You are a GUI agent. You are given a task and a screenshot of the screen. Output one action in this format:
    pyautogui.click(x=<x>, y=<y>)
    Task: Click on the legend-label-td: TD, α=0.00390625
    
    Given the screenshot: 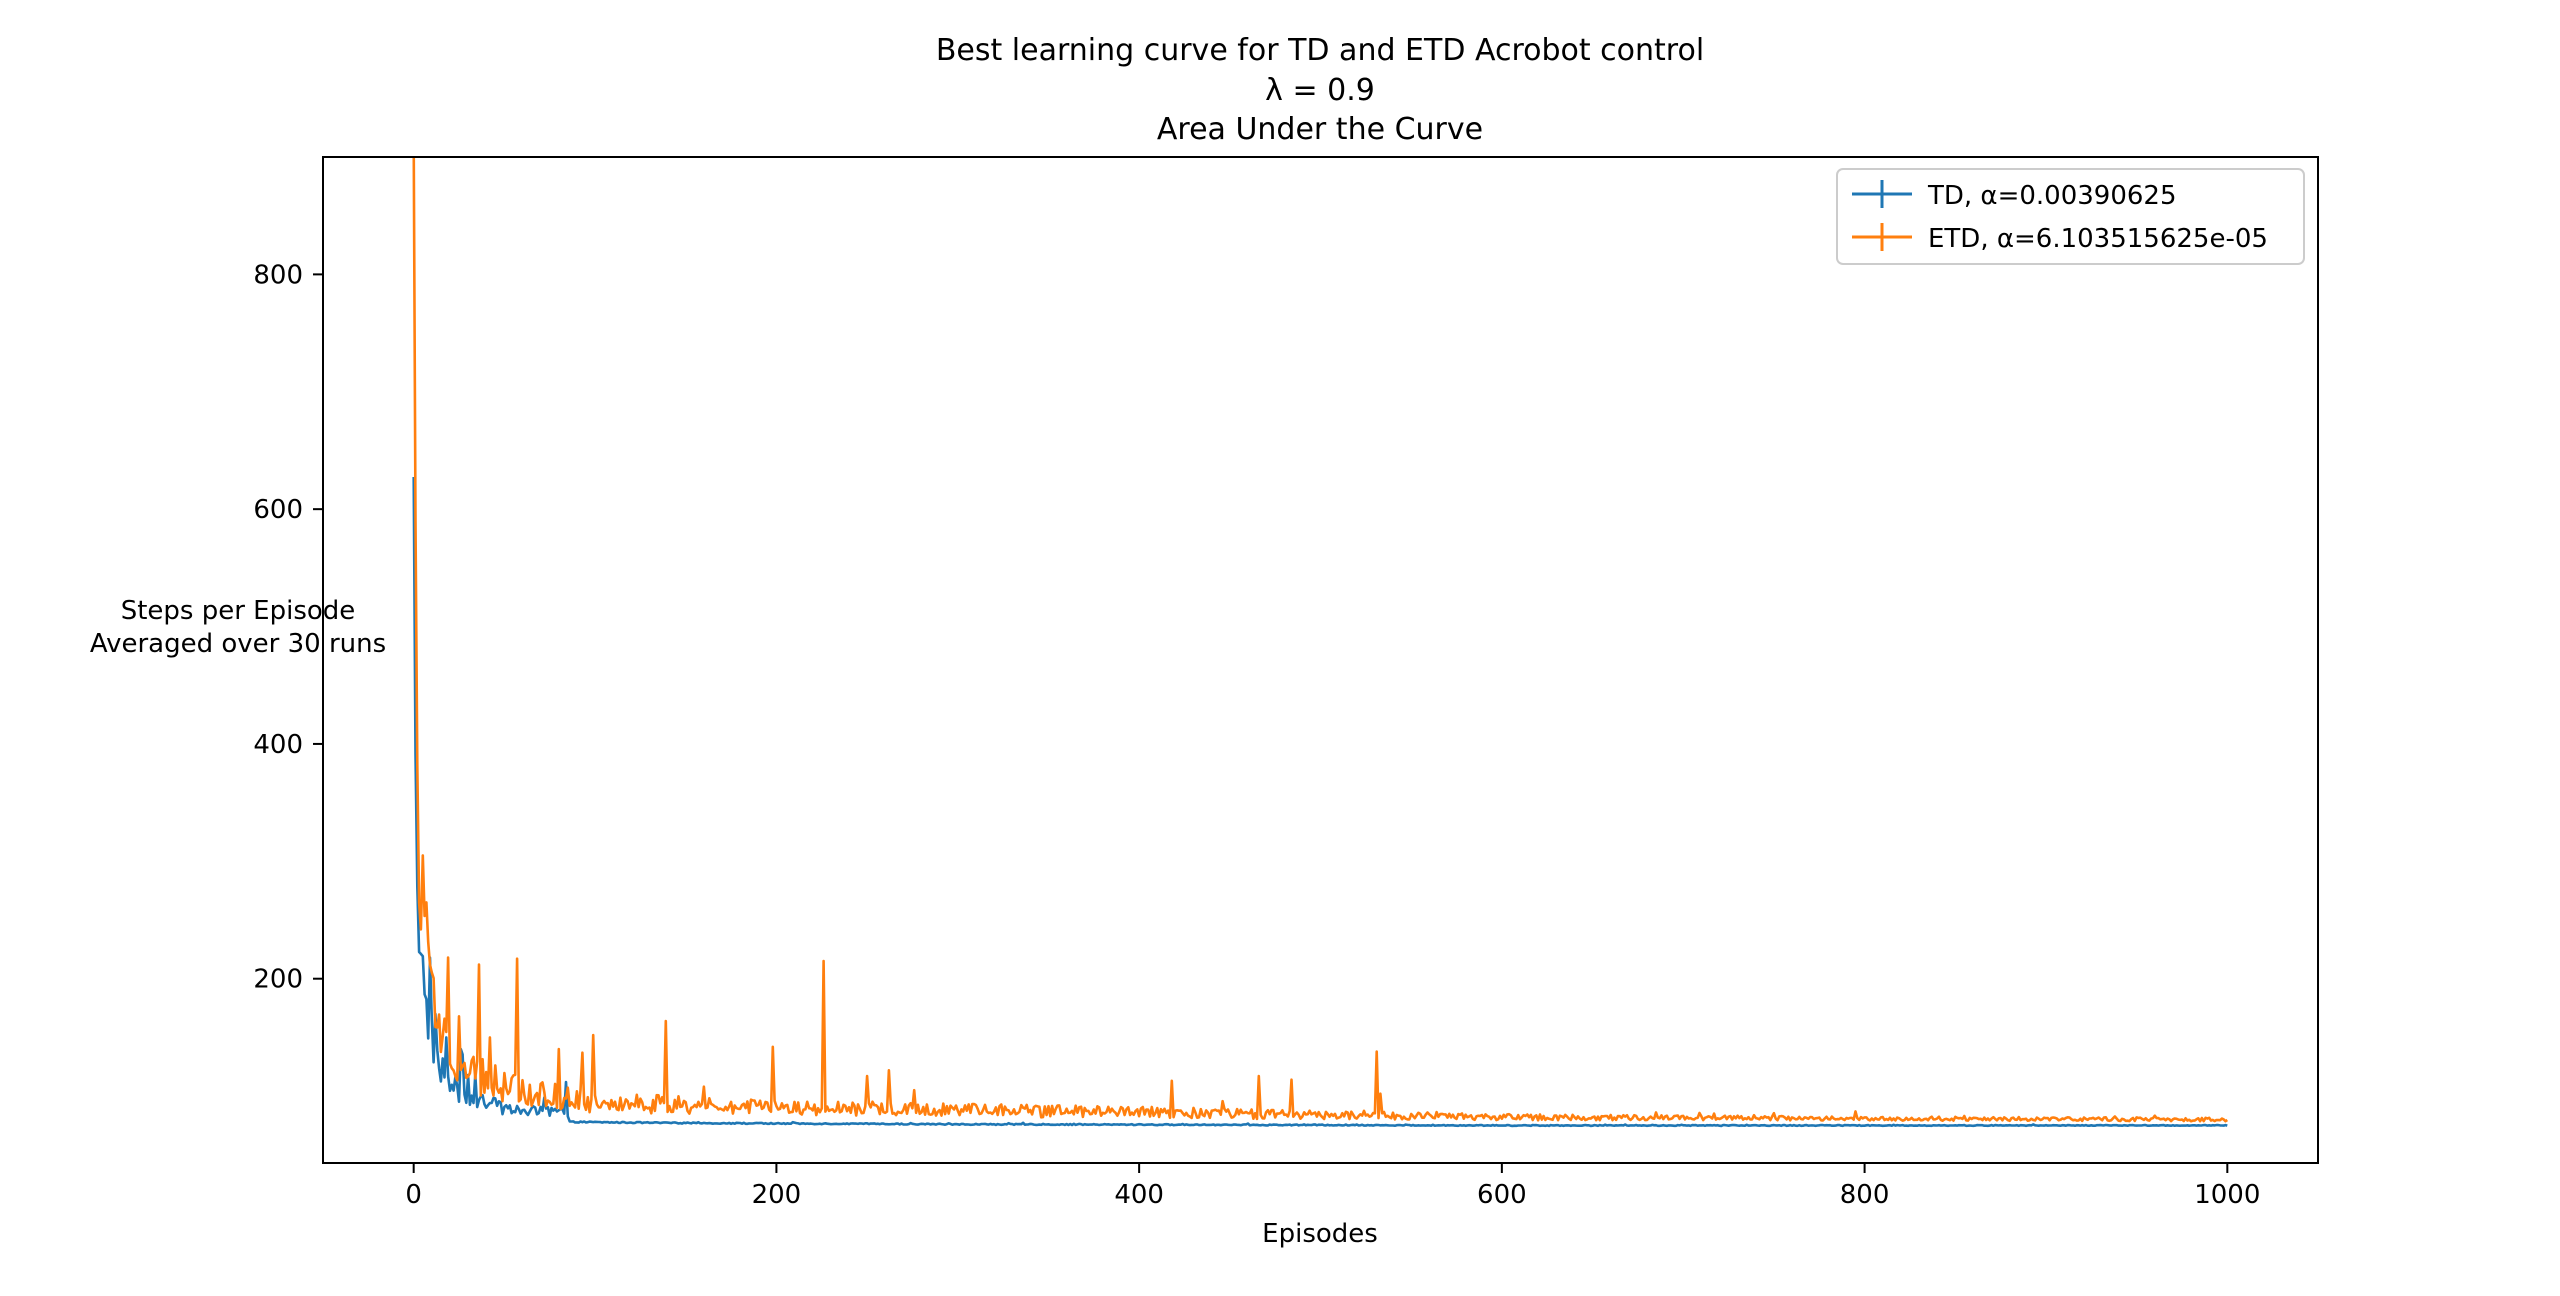 What is the action you would take?
    pyautogui.click(x=2052, y=196)
    